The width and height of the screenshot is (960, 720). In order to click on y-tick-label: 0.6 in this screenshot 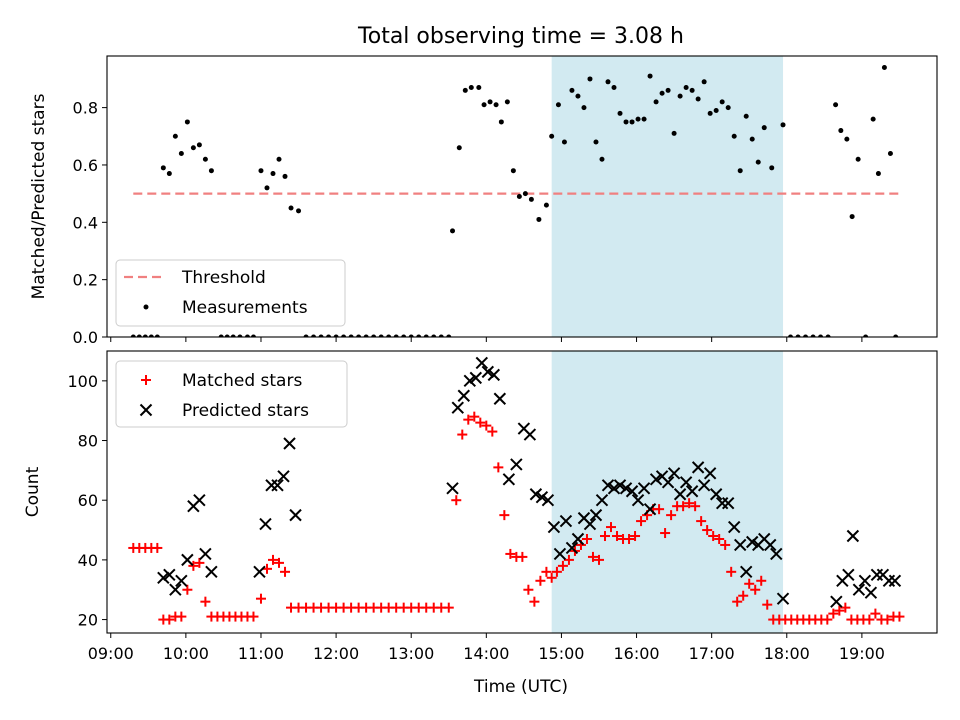, I will do `click(85, 165)`.